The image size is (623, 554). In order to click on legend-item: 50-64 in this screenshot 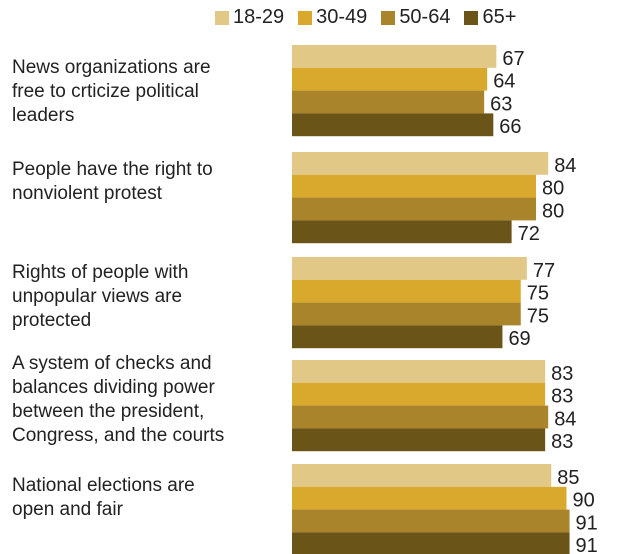, I will do `click(415, 17)`.